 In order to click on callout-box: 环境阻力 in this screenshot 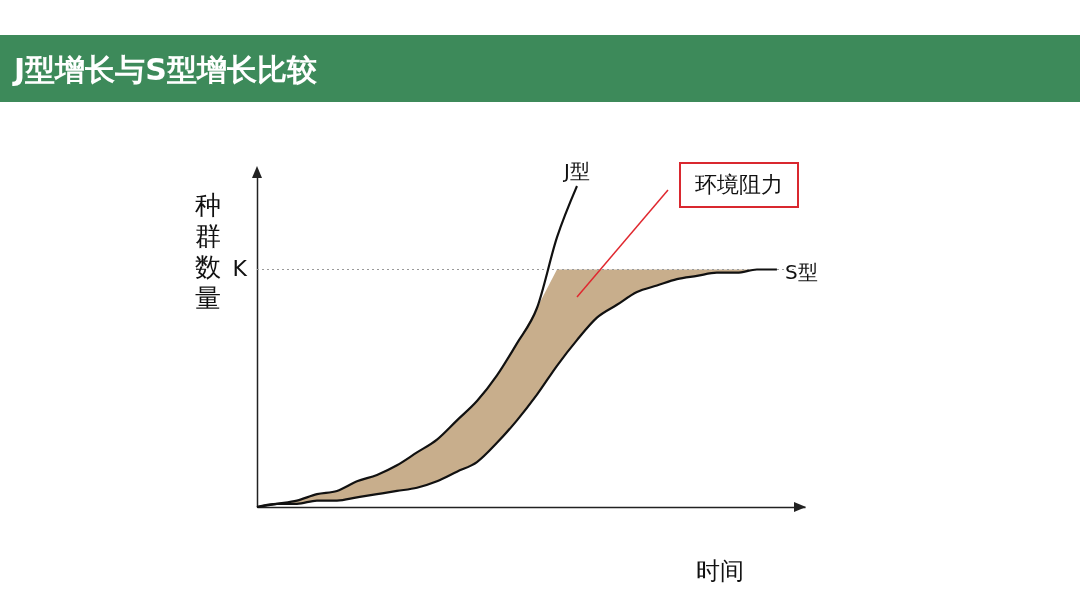, I will do `click(739, 185)`.